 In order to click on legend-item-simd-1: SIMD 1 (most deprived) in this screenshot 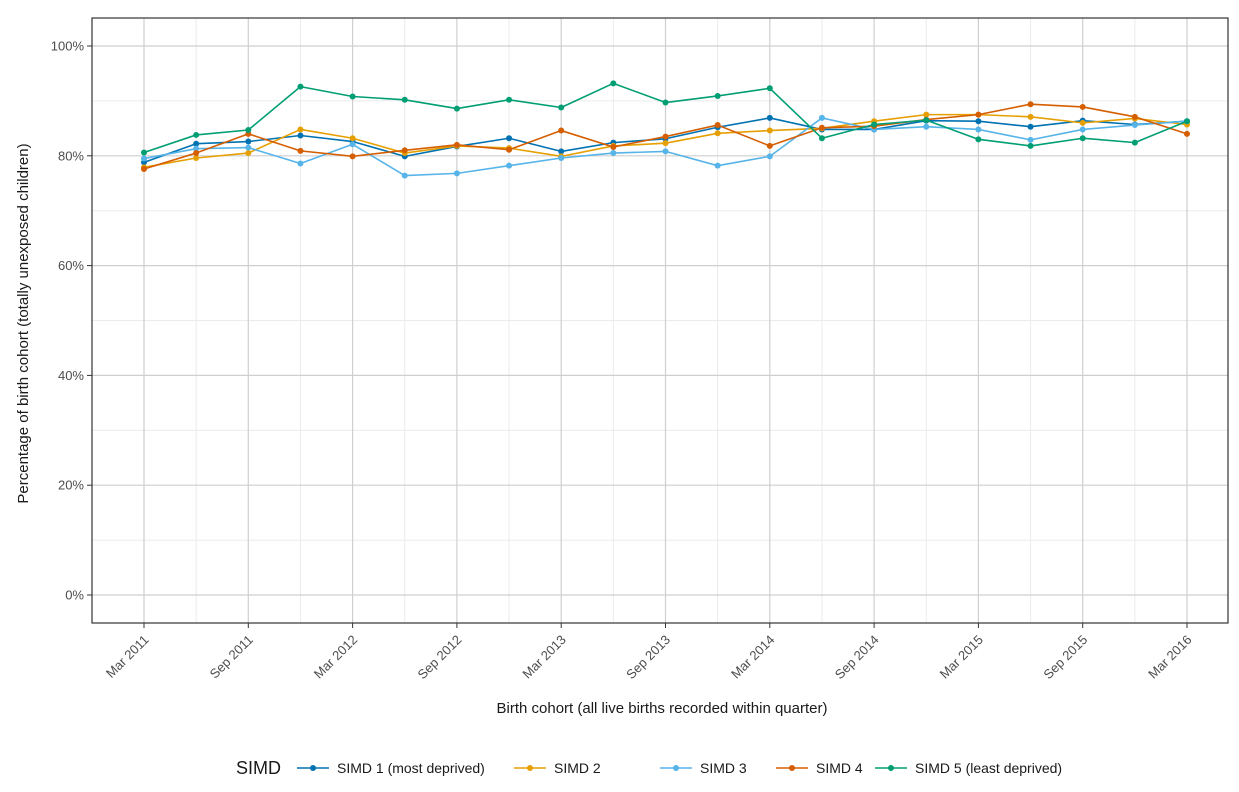, I will do `click(391, 768)`.